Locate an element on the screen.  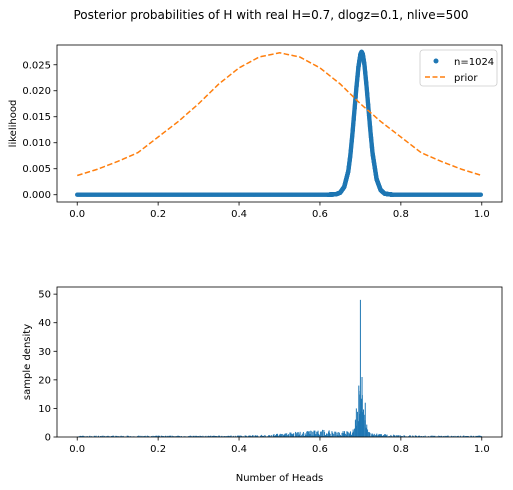
y-tick-label: 40 is located at coordinates (44, 323).